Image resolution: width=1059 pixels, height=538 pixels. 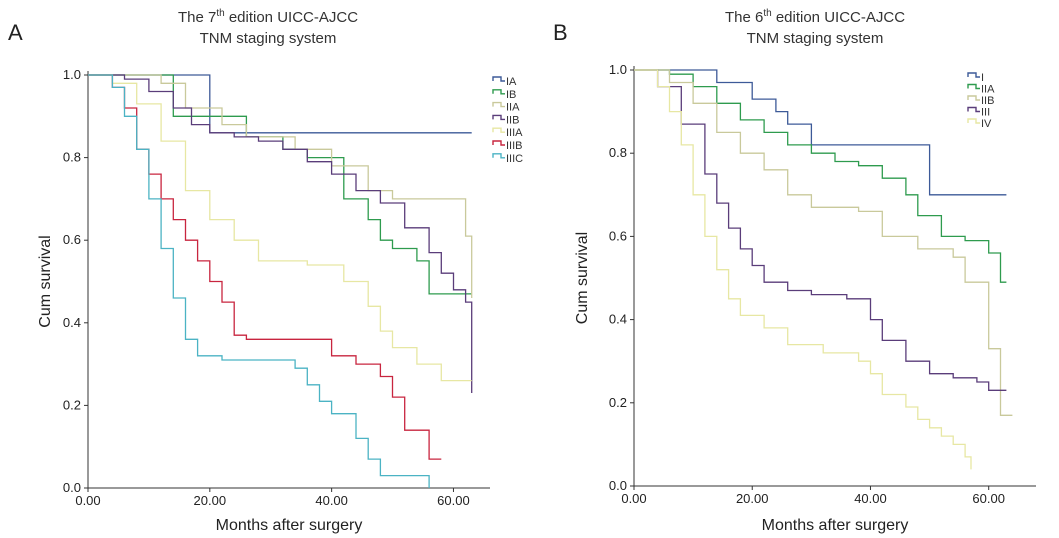 What do you see at coordinates (839, 17) in the screenshot?
I see `panel-b-title-post: edition UICC-AJCC` at bounding box center [839, 17].